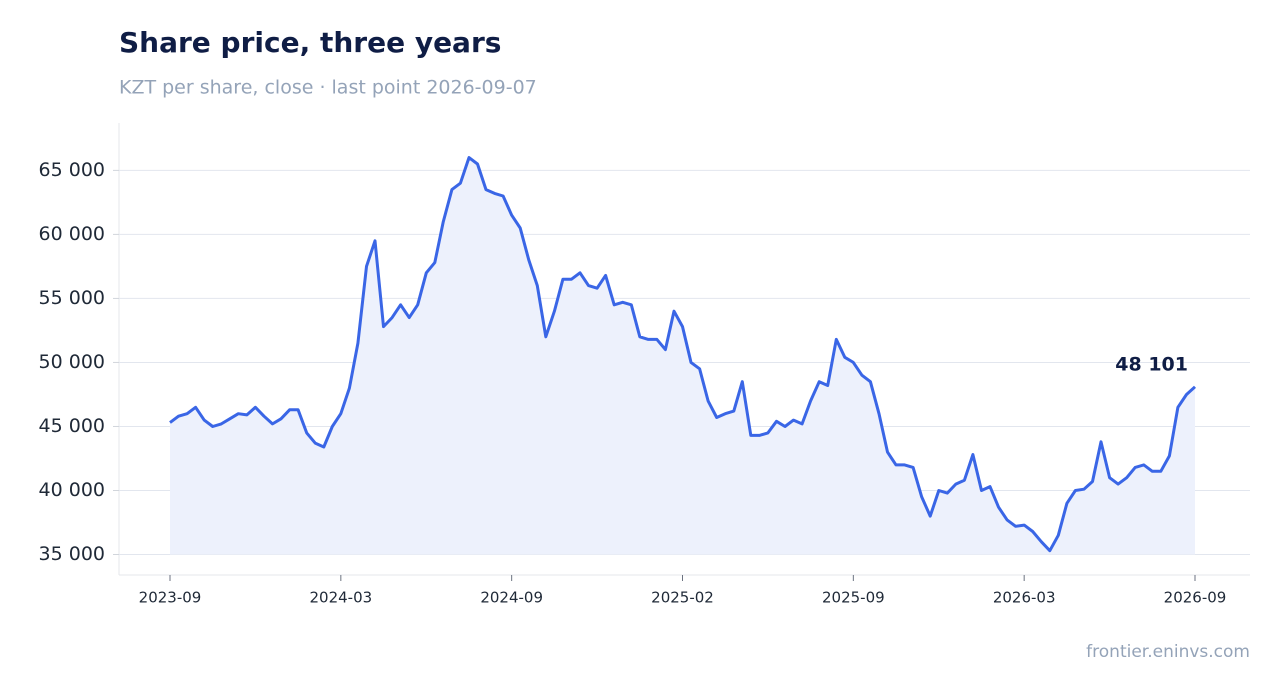 This screenshot has width=1281, height=693. I want to click on x-tick-label: 2023-09, so click(170, 598).